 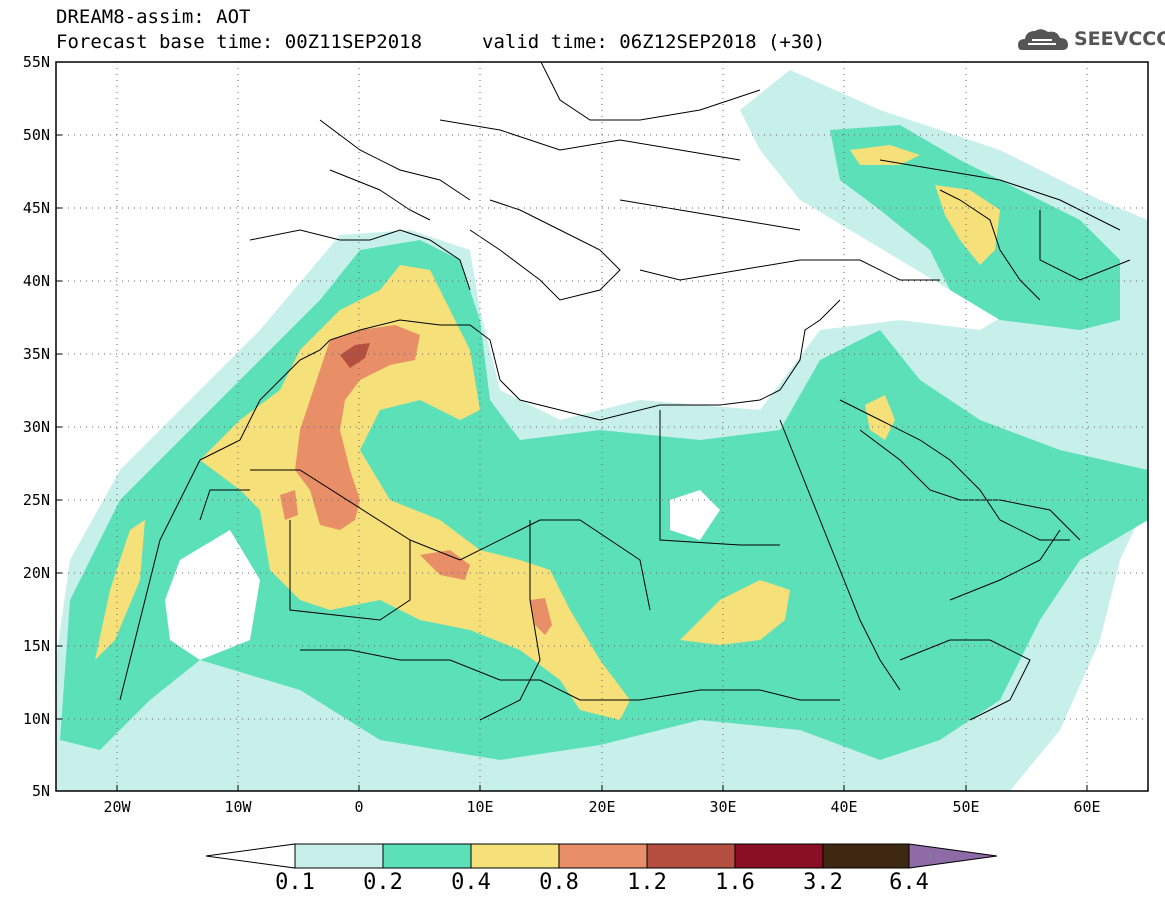 I want to click on lon-label: 10E, so click(x=479, y=807).